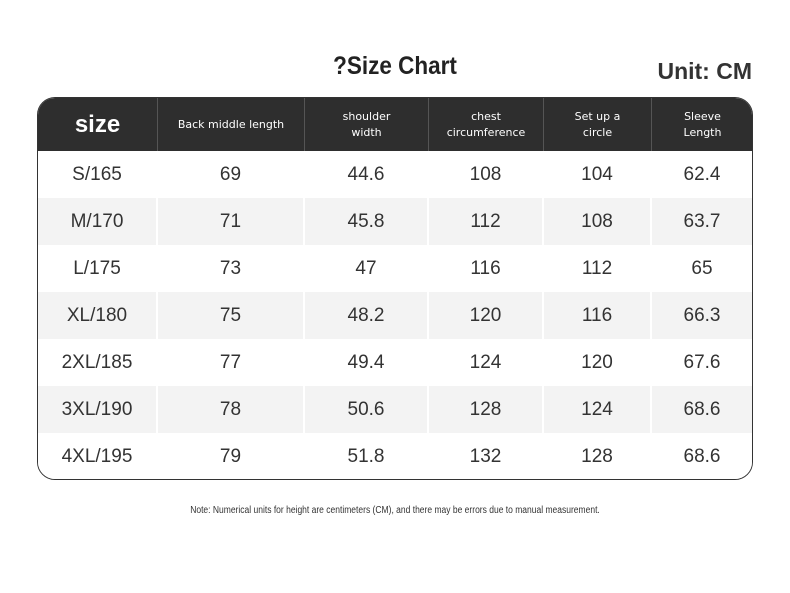 The width and height of the screenshot is (790, 593). Describe the element at coordinates (702, 315) in the screenshot. I see `table-cell: 66.3` at that location.